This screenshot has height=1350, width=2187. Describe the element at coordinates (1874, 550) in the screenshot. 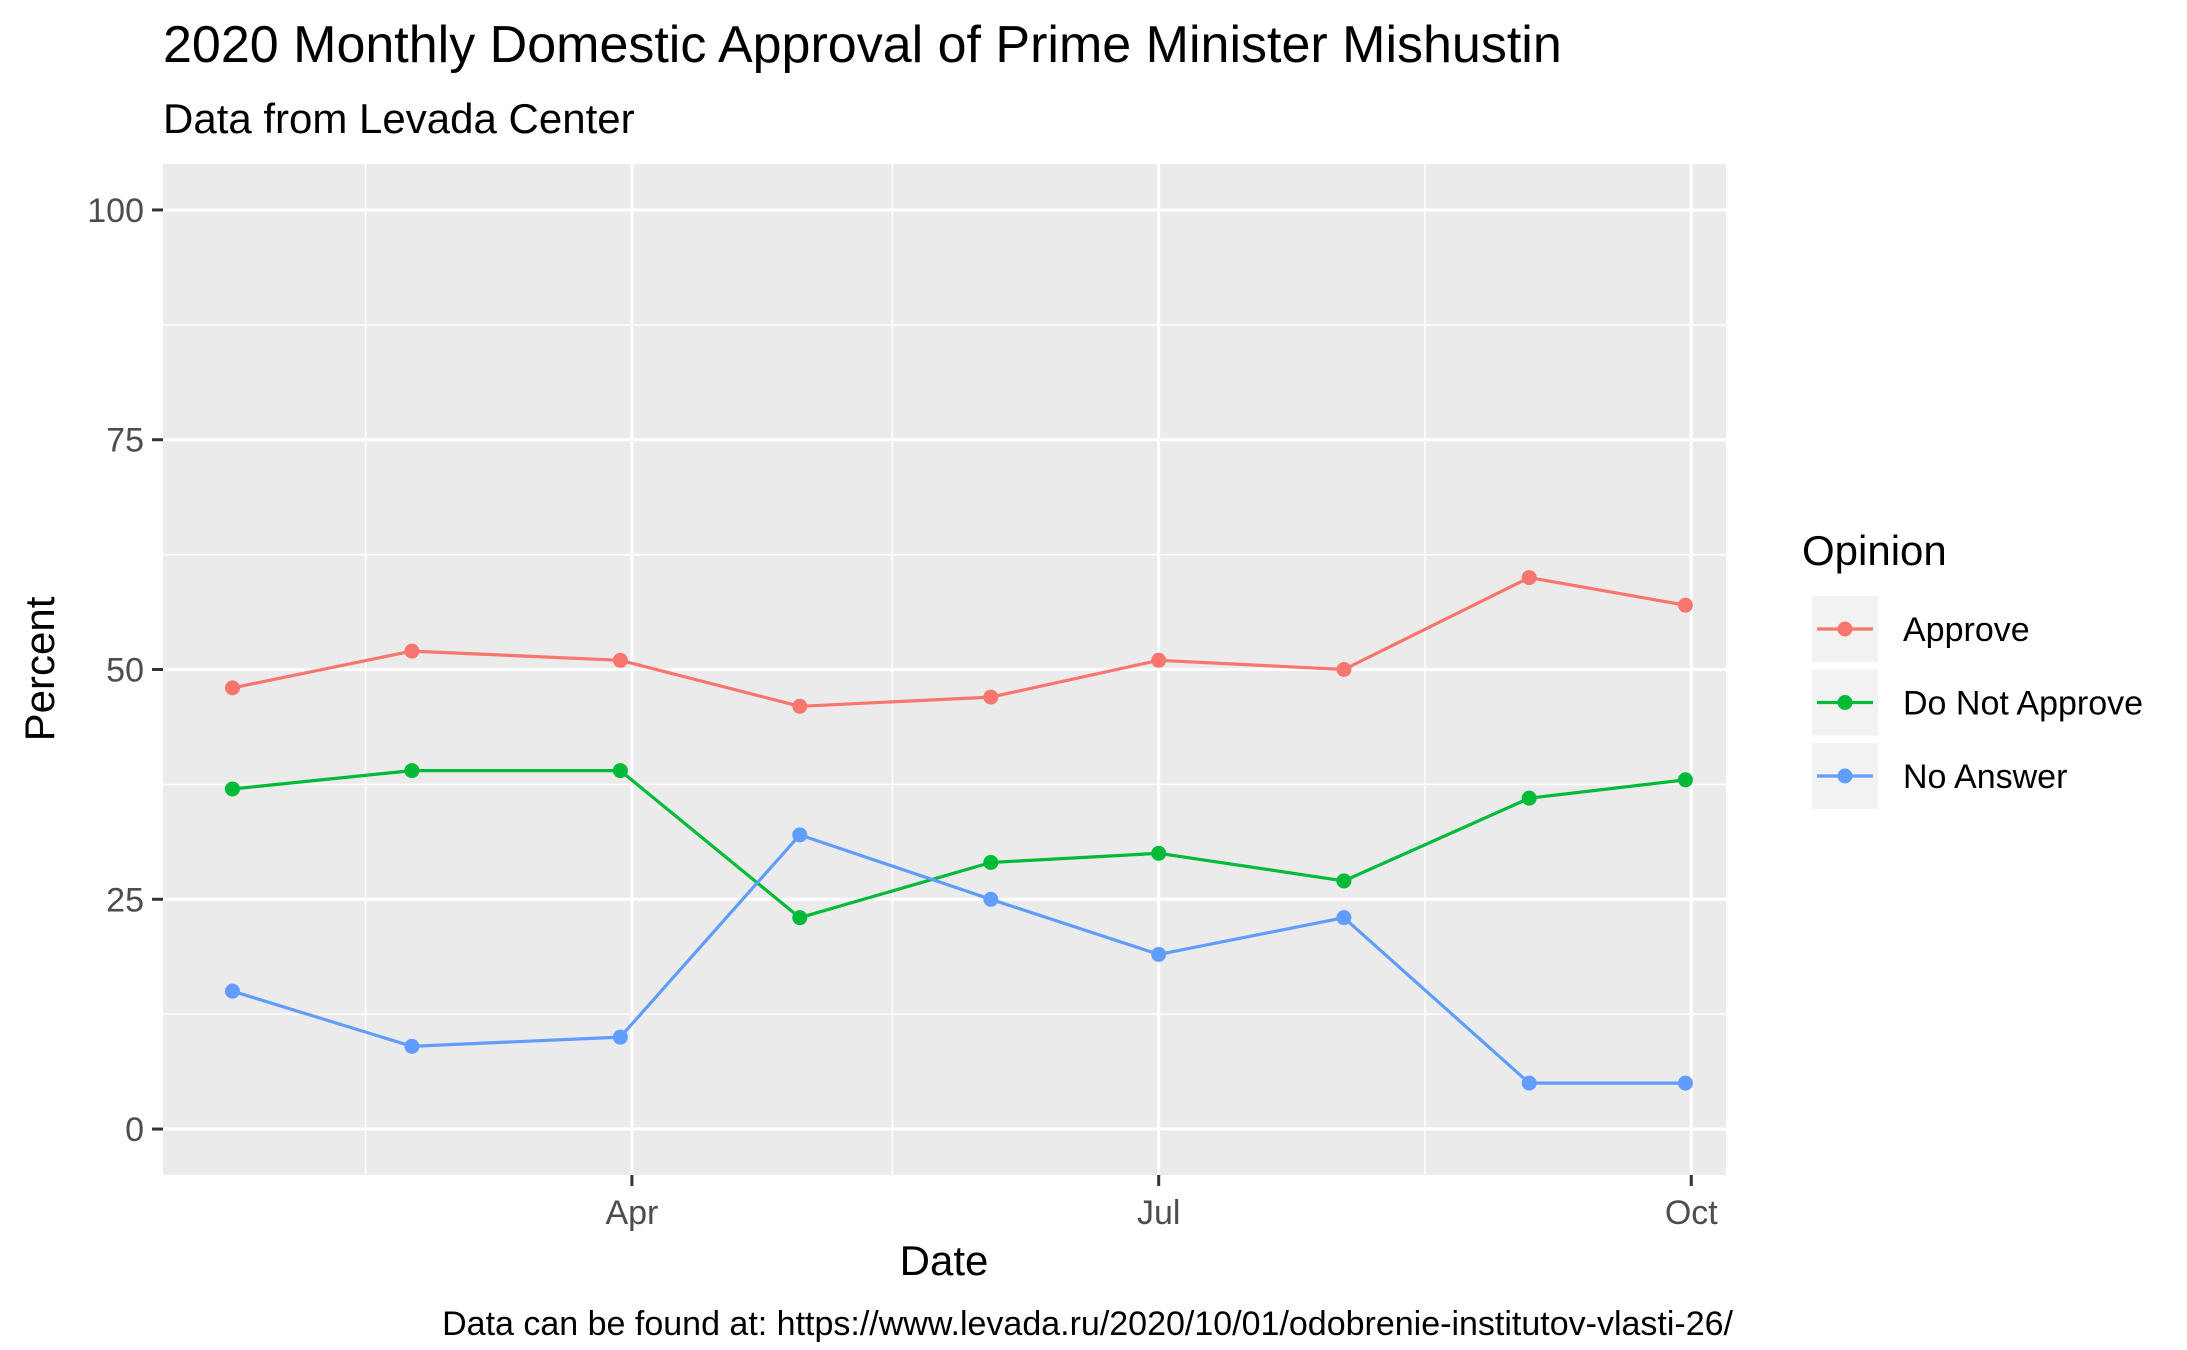

I see `legend-title: Opinion` at that location.